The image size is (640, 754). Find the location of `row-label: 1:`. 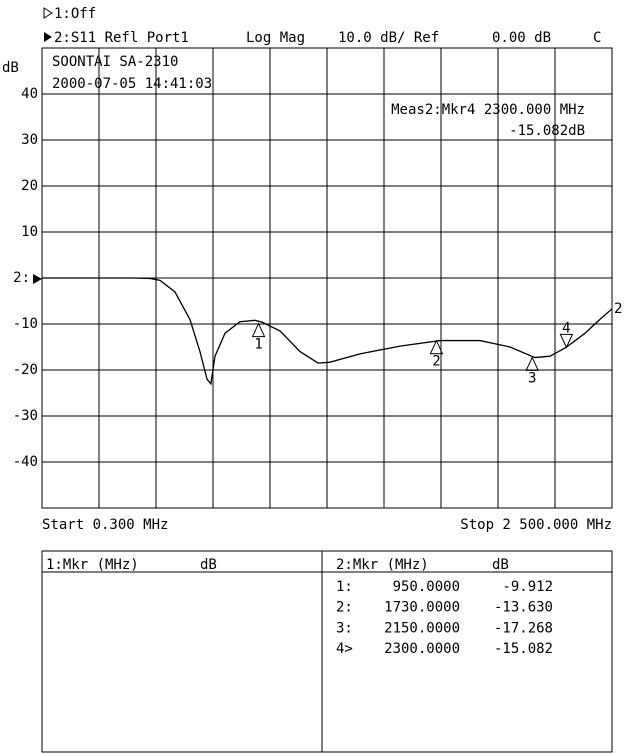

row-label: 1: is located at coordinates (344, 587).